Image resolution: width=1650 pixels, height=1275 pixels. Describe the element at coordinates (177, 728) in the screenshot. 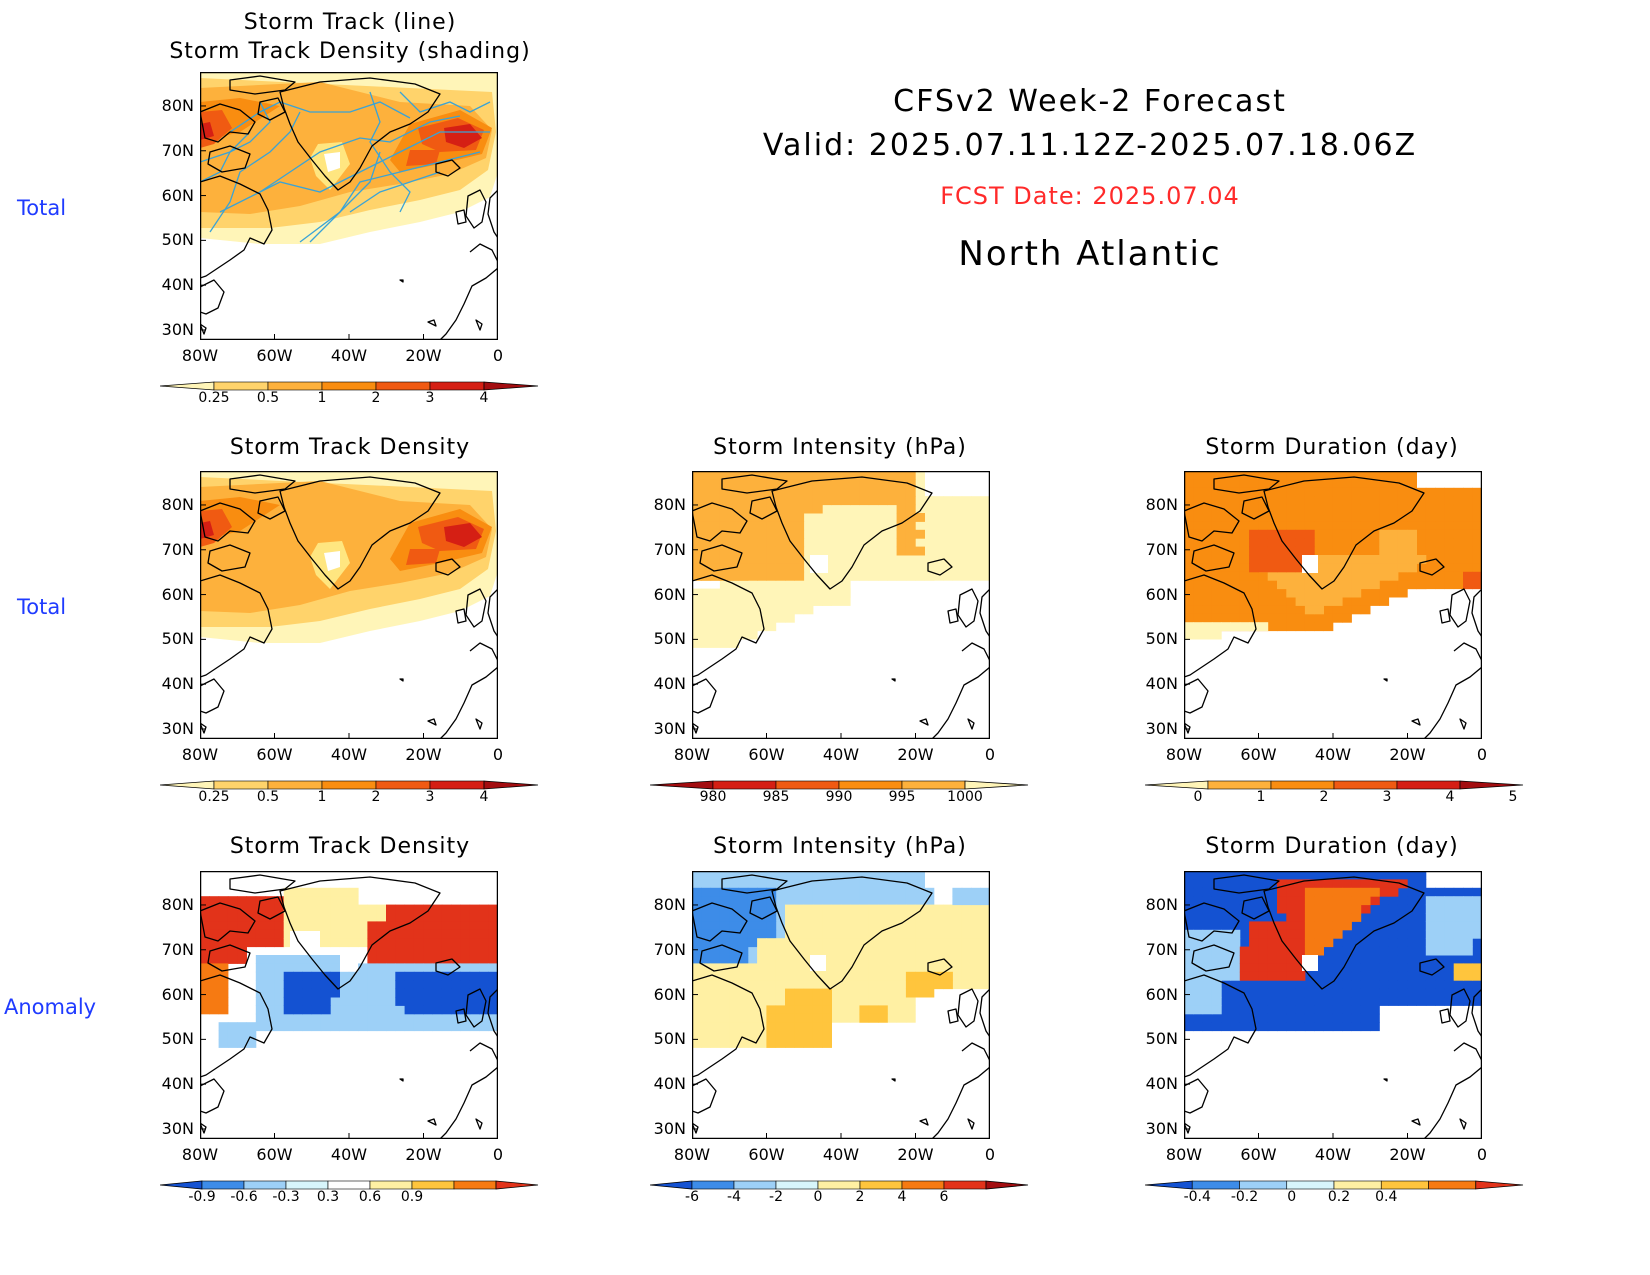

I see `lat-tick-label: 30N` at that location.